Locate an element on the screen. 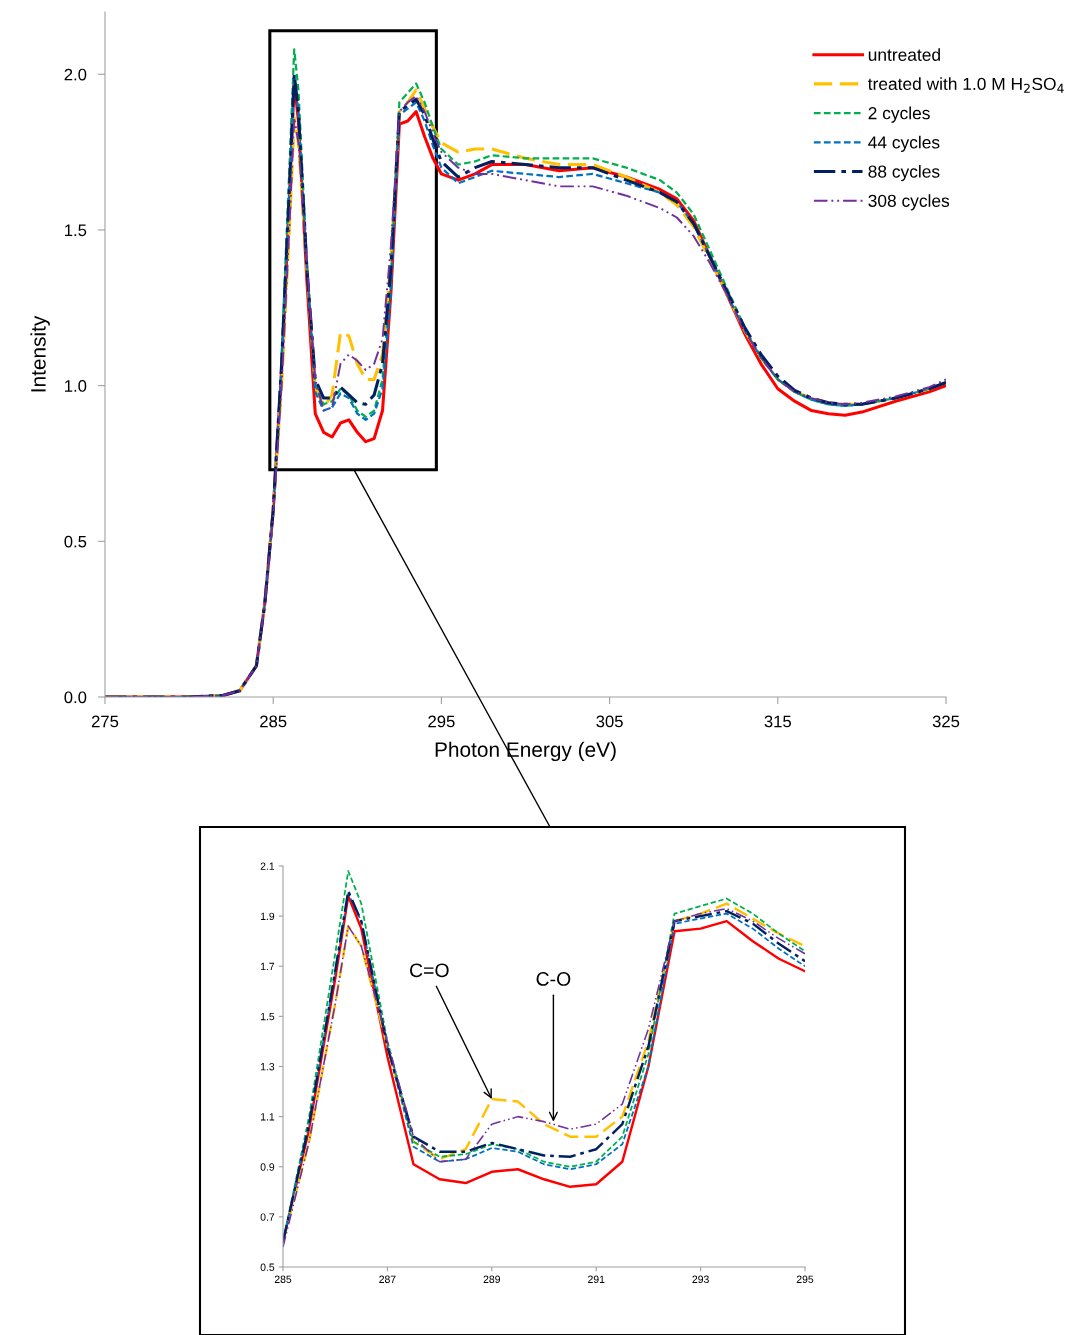 The image size is (1083, 1335). y-tick-label: 1.9 is located at coordinates (267, 916).